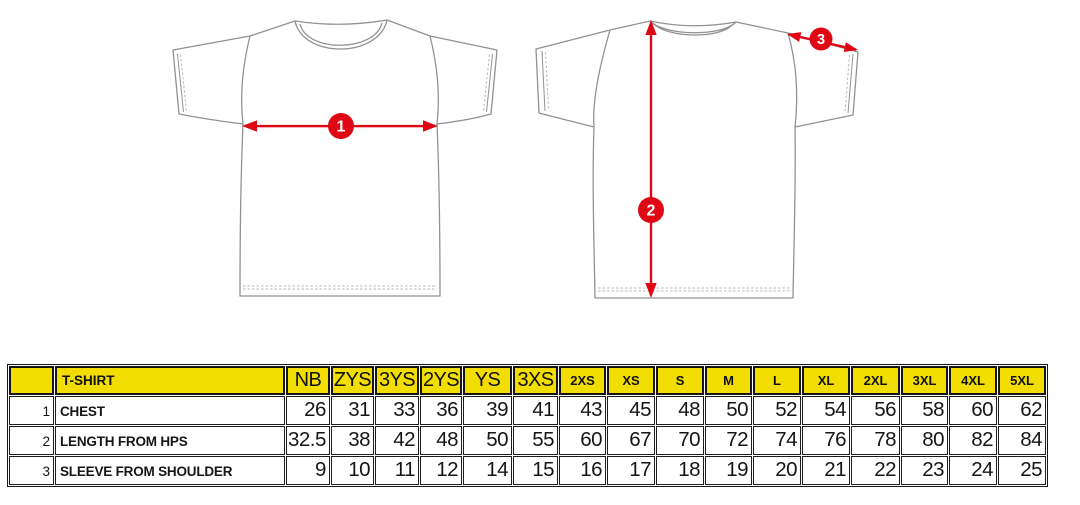  I want to click on measurement-row-1: 1 CHEST 26 31 33 36 39 41 43 45 48 50 52 54 56 58 60 62, so click(528, 410).